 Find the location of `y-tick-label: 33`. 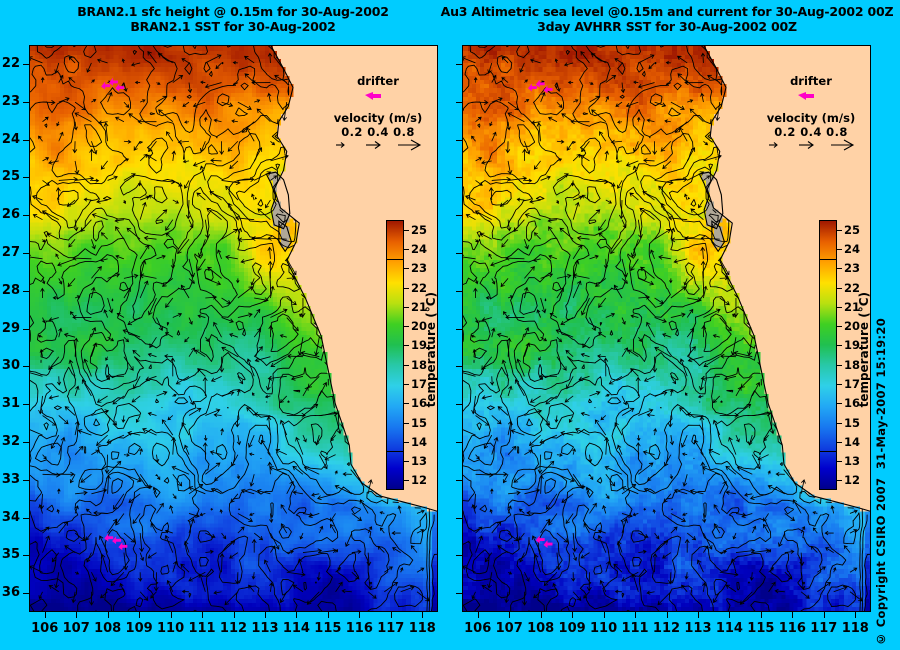

y-tick-label: 33 is located at coordinates (10, 479).